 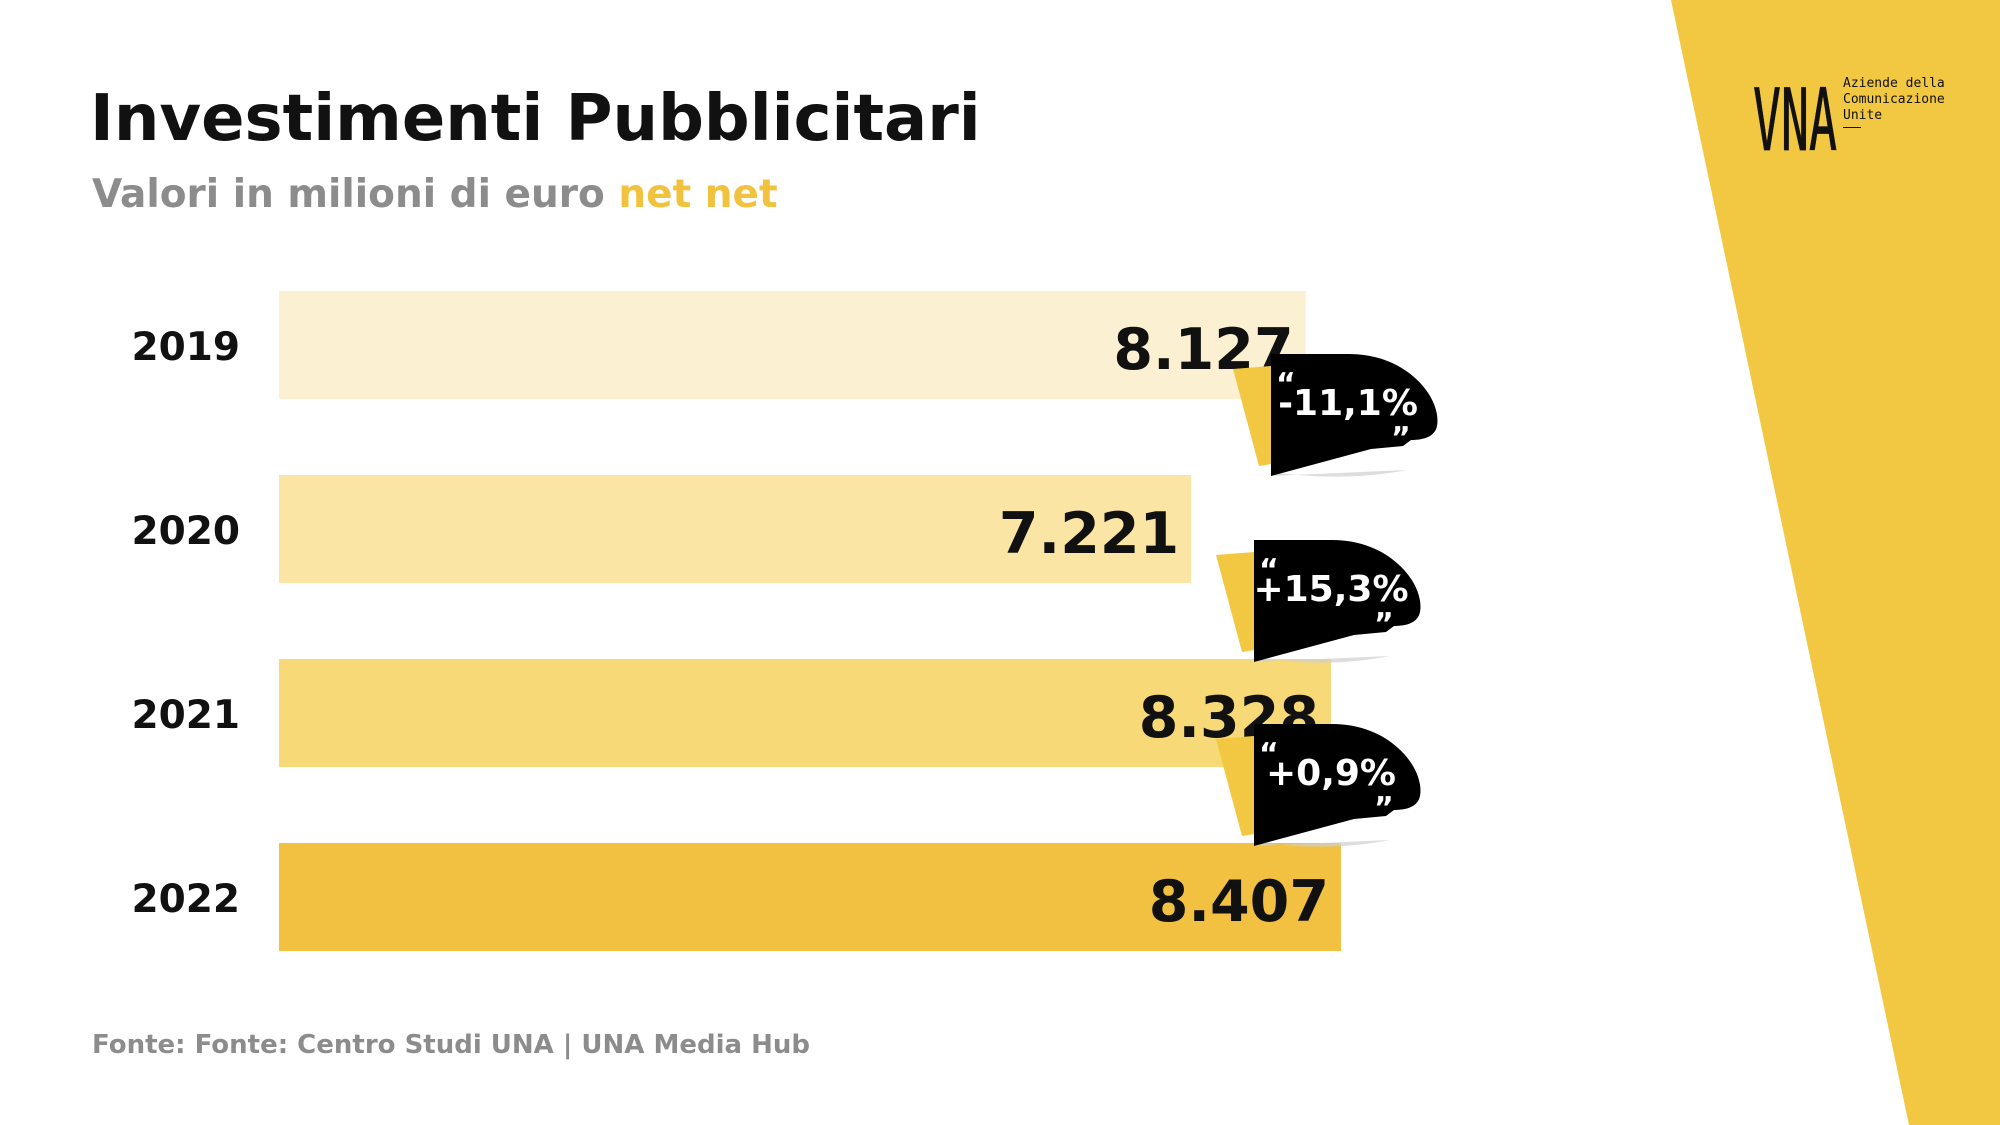 I want to click on category-label-2021: 2021, so click(x=185, y=715).